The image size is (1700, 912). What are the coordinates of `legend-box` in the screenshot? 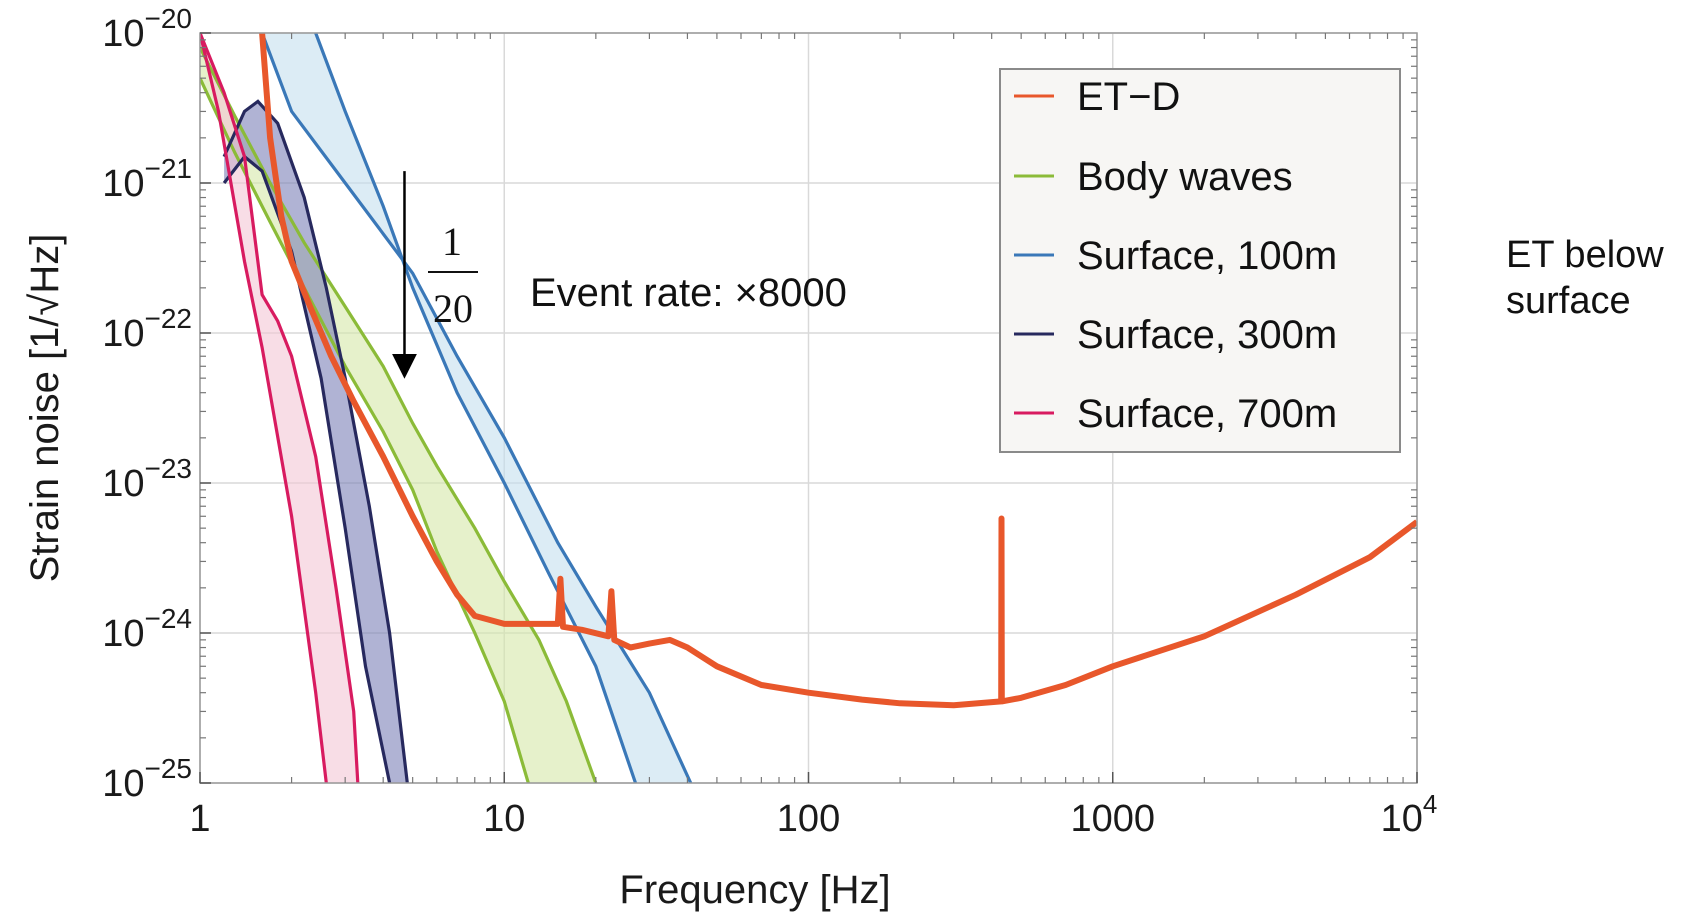 It's located at (1200, 260).